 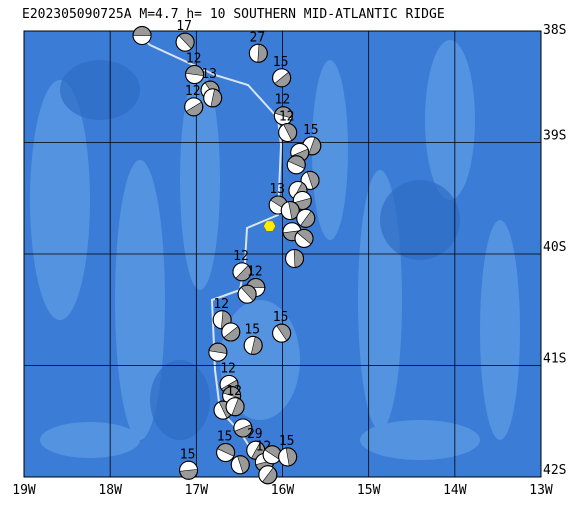 I want to click on lat-label: 40S, so click(x=554, y=247).